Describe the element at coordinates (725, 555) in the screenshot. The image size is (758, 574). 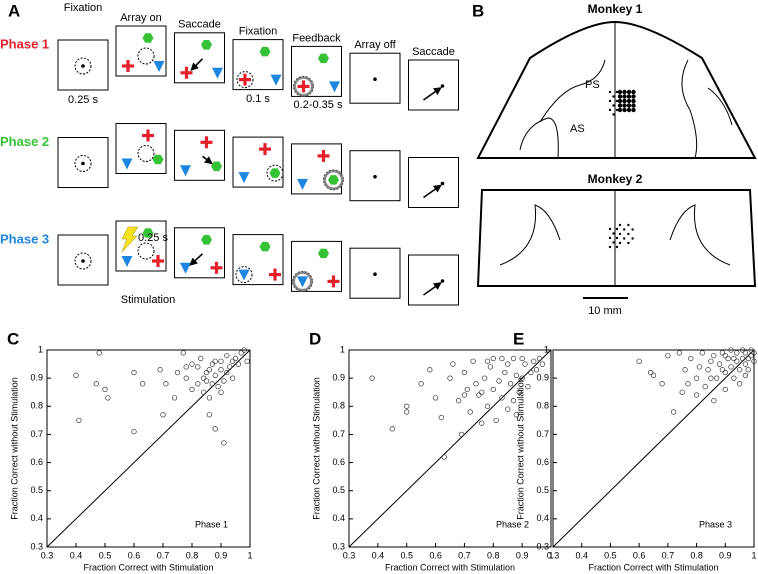
I see `x-tick-label: 0.9` at that location.